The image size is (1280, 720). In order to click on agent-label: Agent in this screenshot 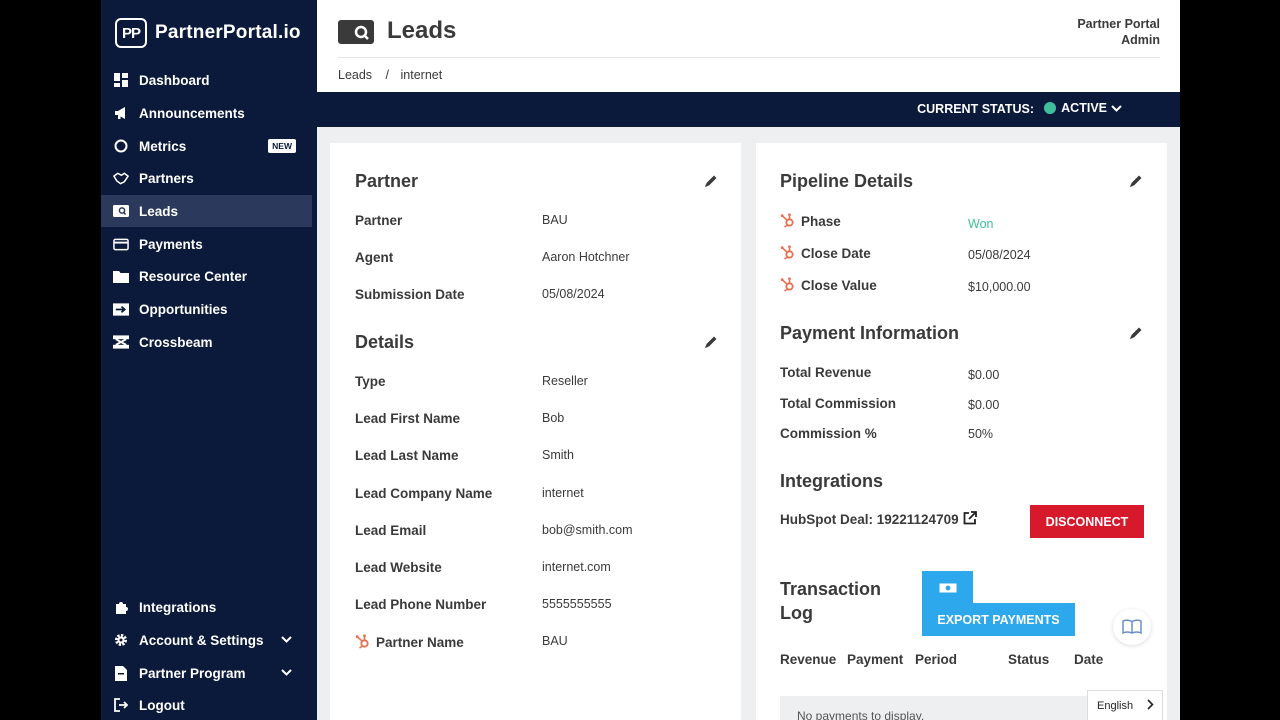, I will do `click(374, 257)`.